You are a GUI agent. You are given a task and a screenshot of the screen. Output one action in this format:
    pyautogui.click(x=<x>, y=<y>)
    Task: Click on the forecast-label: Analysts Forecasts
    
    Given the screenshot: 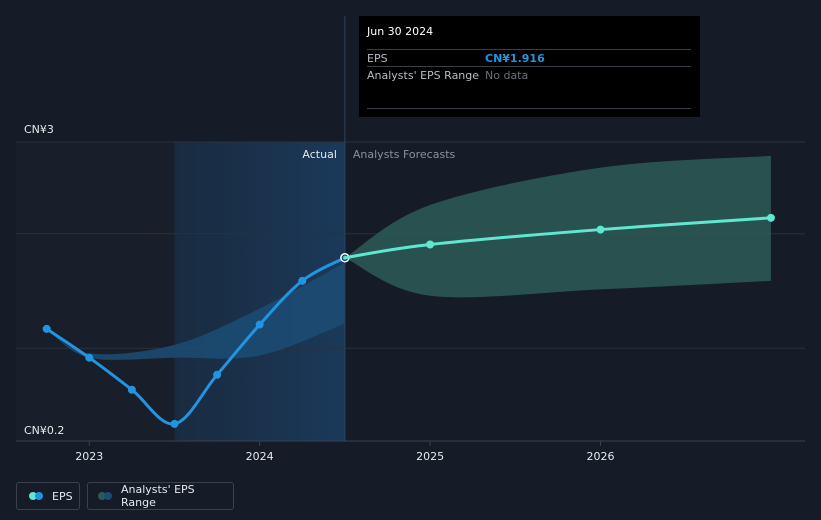 What is the action you would take?
    pyautogui.click(x=404, y=154)
    